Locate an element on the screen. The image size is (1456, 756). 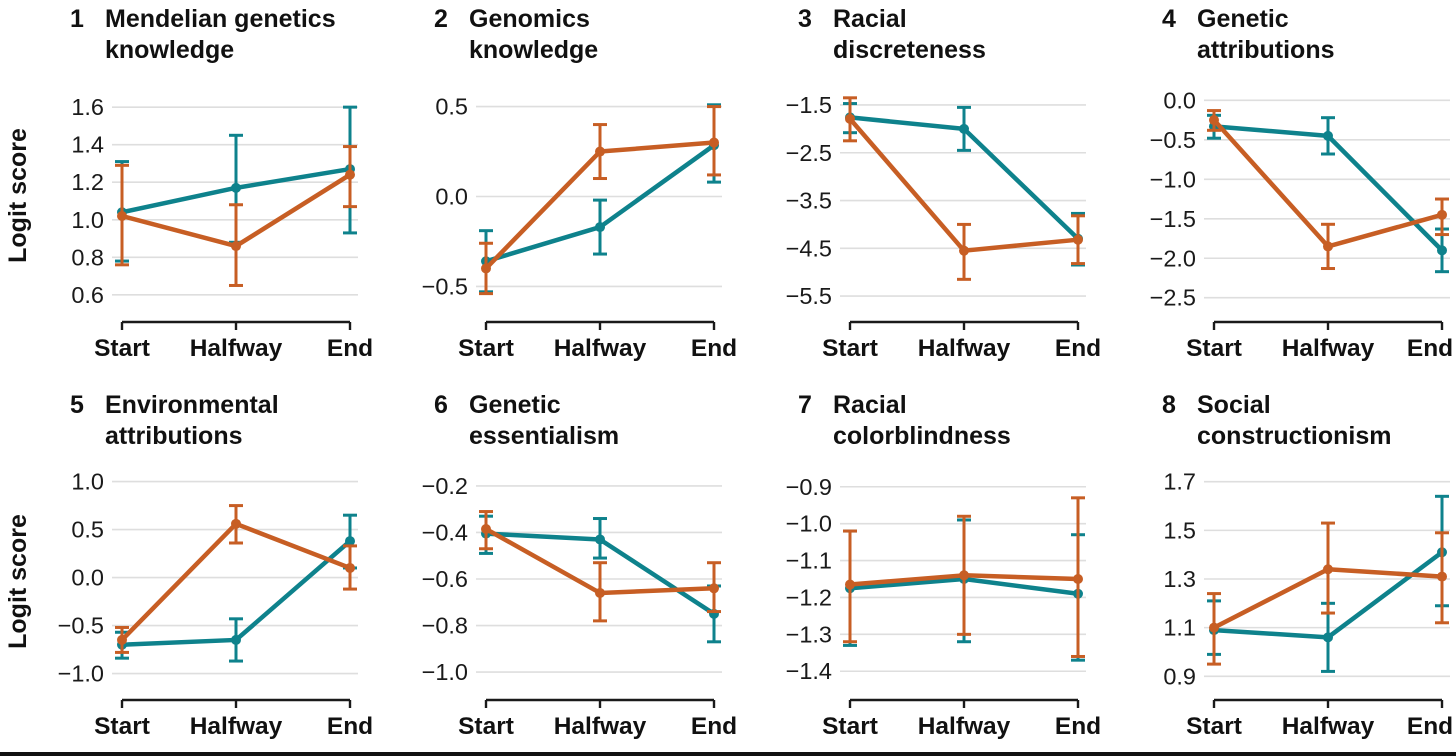
y-axis-tick-label: −0.4 is located at coordinates (445, 532).